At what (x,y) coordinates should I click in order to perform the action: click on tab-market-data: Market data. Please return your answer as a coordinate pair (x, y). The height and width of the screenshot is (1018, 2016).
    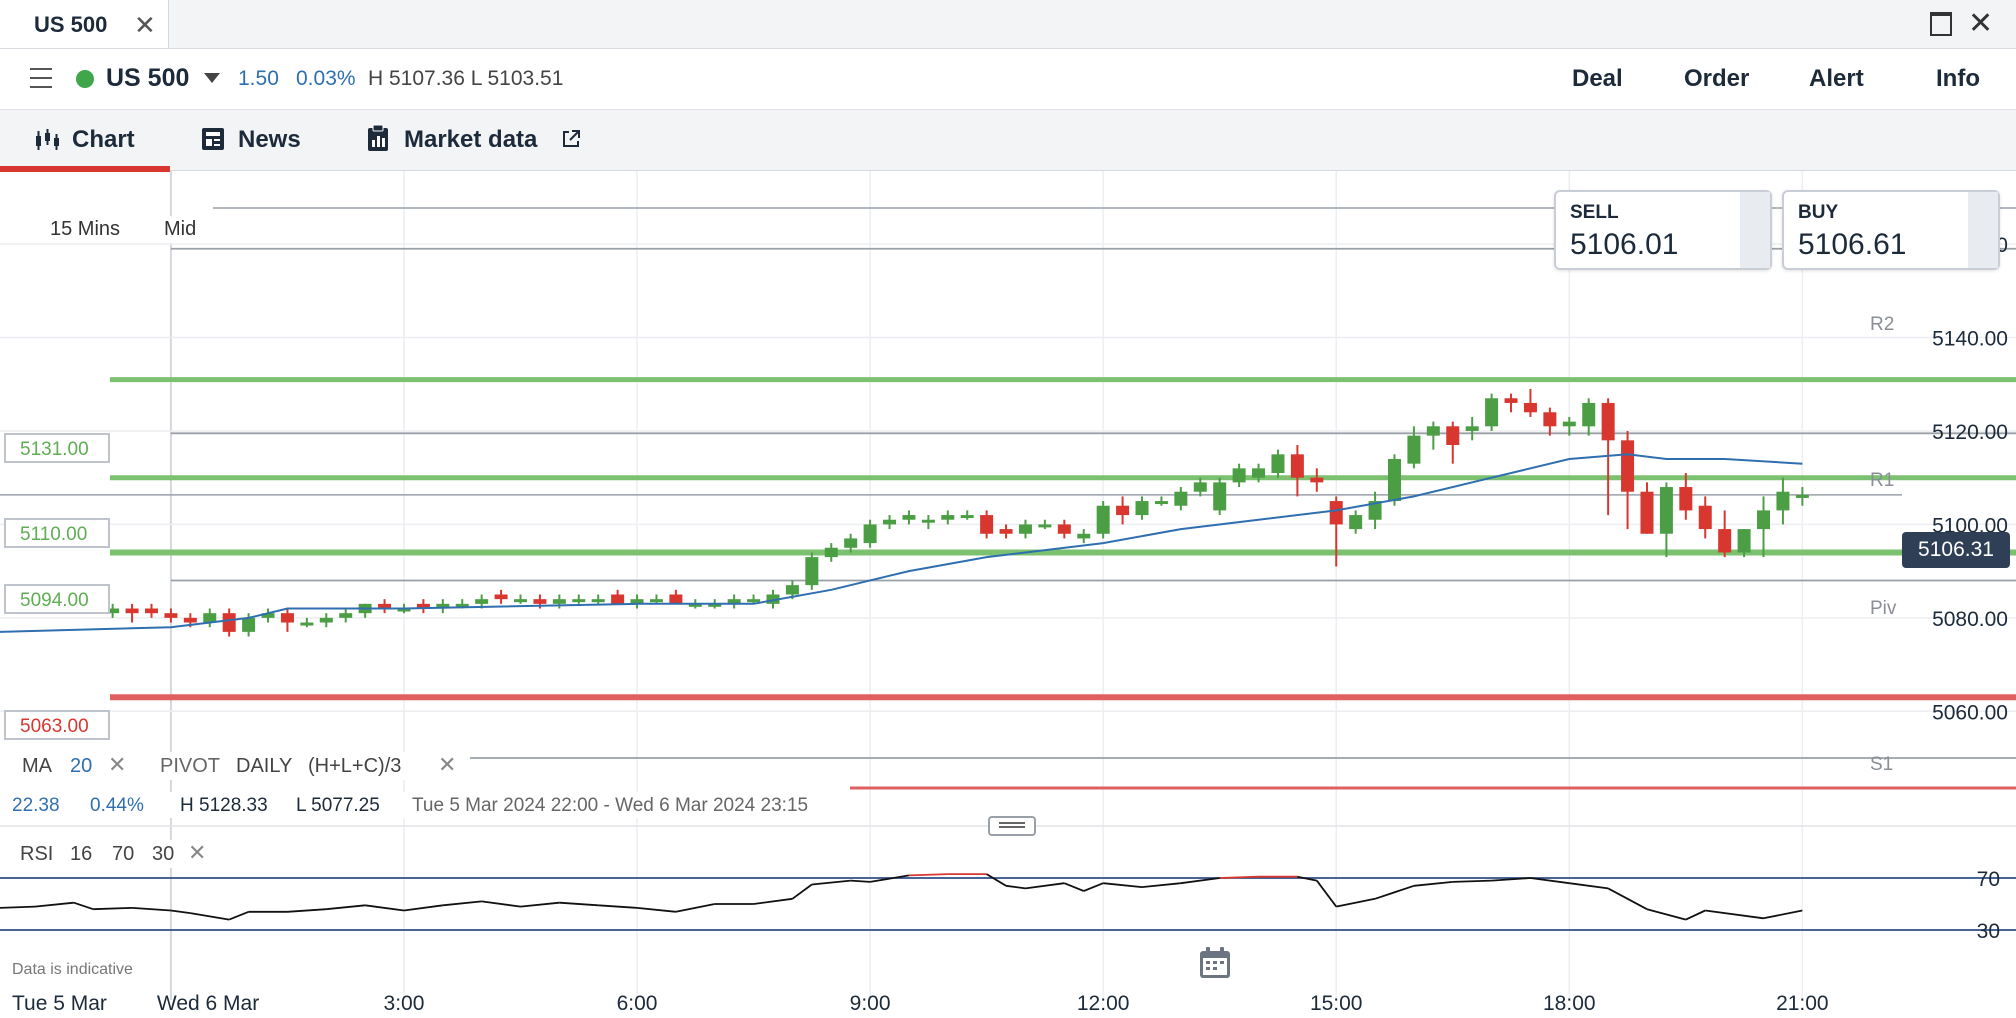
    Looking at the image, I should click on (481, 140).